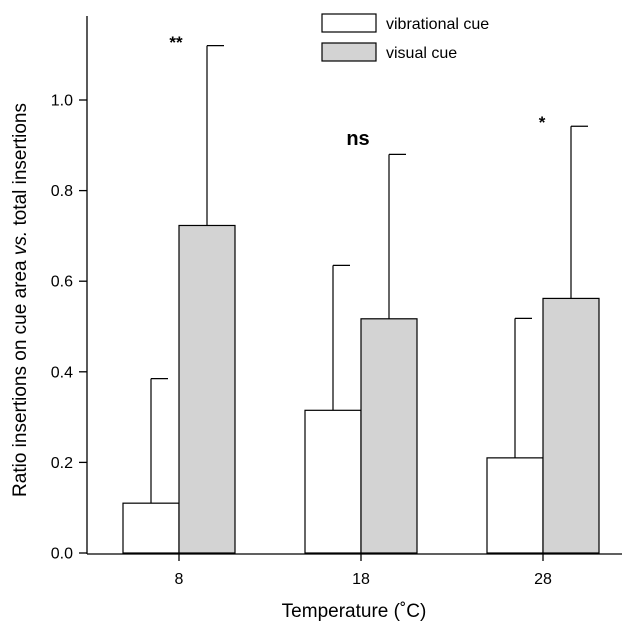 This screenshot has width=630, height=625. Describe the element at coordinates (20, 167) in the screenshot. I see `y-axis-title-suffix: total insertions` at that location.